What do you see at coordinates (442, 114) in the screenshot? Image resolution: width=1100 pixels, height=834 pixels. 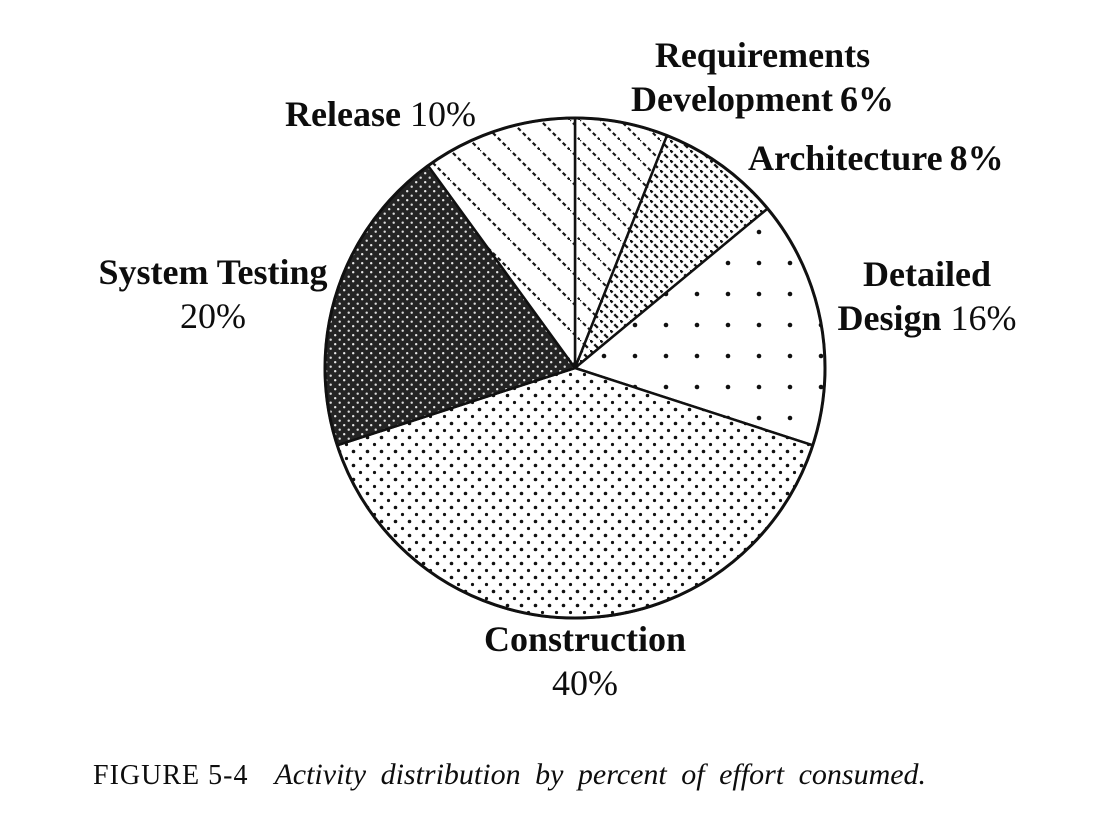 I see `value-release-pct: 10%` at bounding box center [442, 114].